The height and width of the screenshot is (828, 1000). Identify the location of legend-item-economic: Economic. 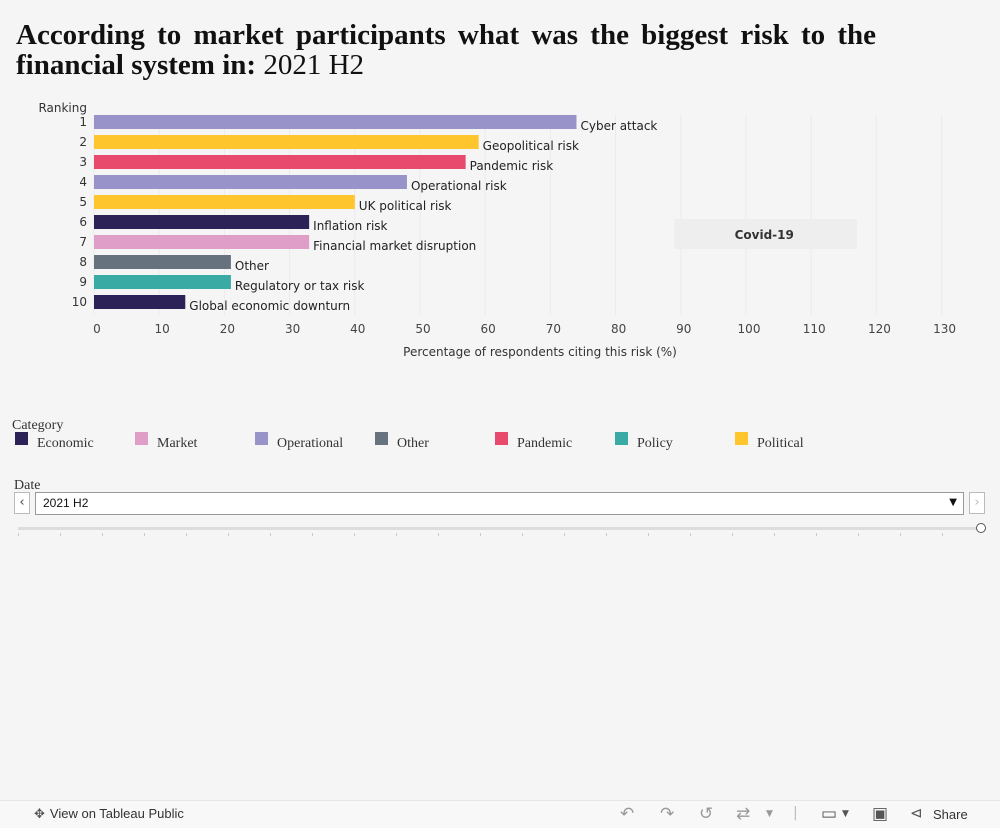
(72, 441).